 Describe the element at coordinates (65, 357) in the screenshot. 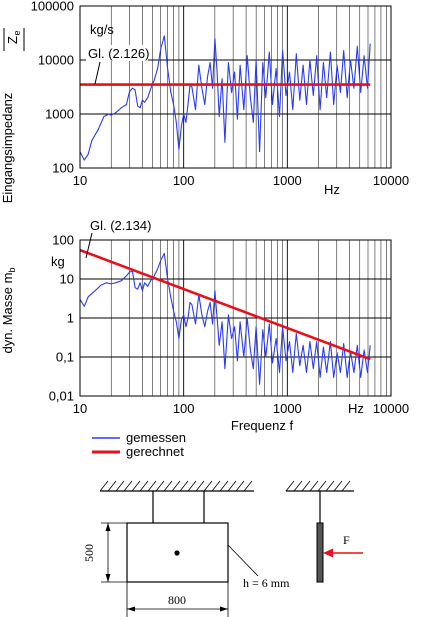

I see `y-tick-label: 0,1` at that location.